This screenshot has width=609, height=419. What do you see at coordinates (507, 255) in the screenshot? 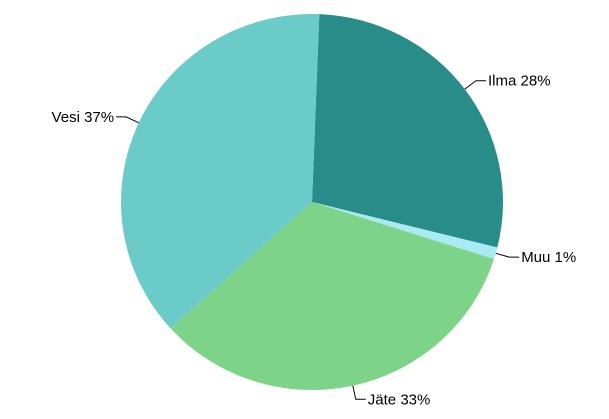
I see `leader-line-muu` at bounding box center [507, 255].